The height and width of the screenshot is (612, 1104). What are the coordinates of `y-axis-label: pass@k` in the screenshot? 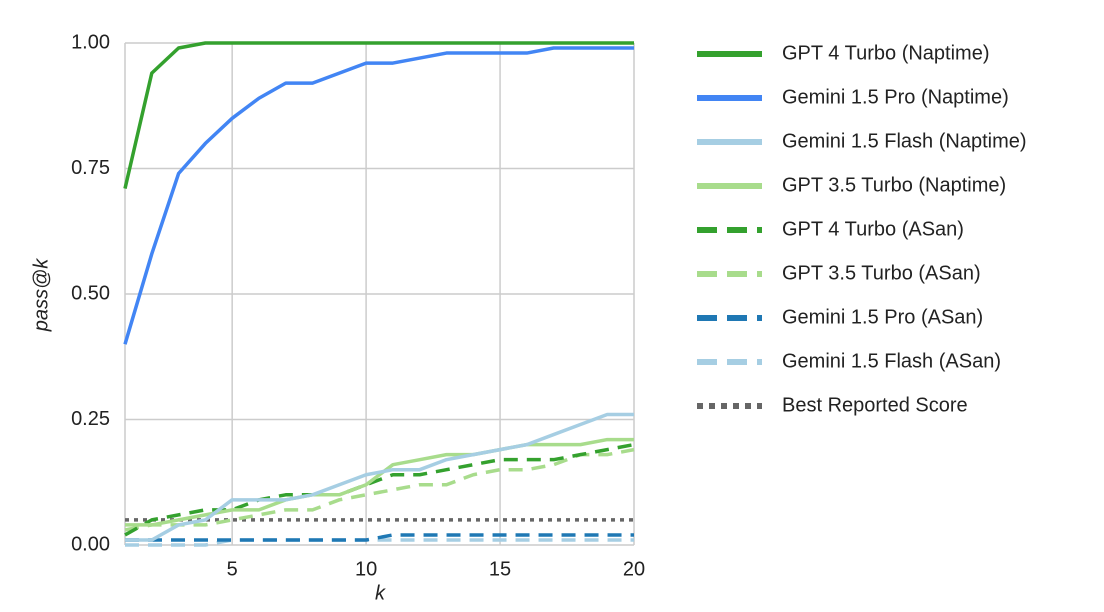 It's located at (41, 295).